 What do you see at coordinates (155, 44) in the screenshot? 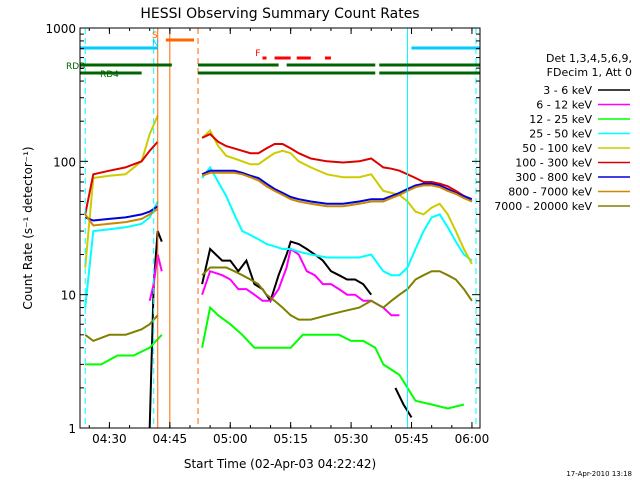
I see `flag-label-n: N` at bounding box center [155, 44].